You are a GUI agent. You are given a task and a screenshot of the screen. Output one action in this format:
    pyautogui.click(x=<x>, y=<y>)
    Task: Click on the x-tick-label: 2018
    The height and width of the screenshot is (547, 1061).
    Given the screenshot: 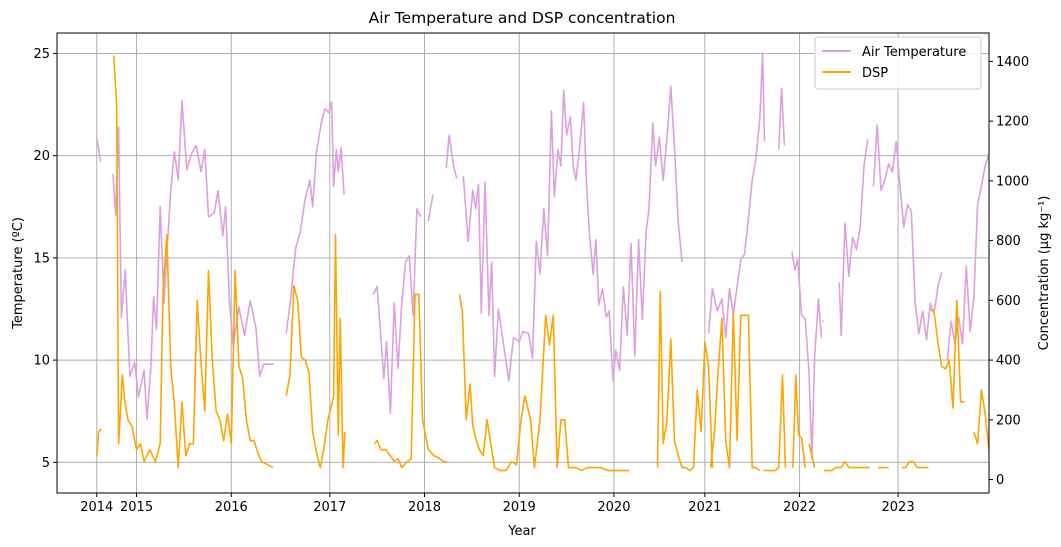 What is the action you would take?
    pyautogui.click(x=424, y=507)
    